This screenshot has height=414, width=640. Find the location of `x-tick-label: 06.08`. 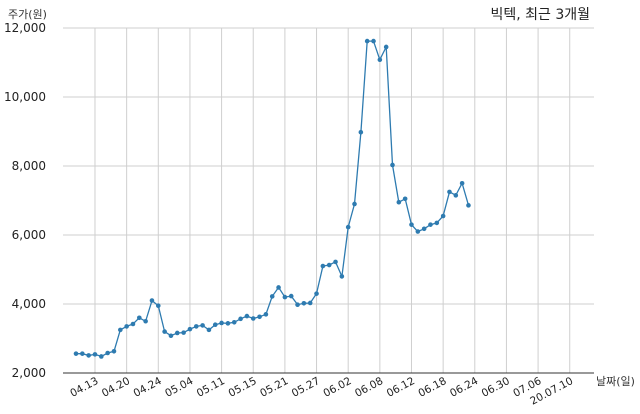

x-tick-label: 06.08 is located at coordinates (369, 387).